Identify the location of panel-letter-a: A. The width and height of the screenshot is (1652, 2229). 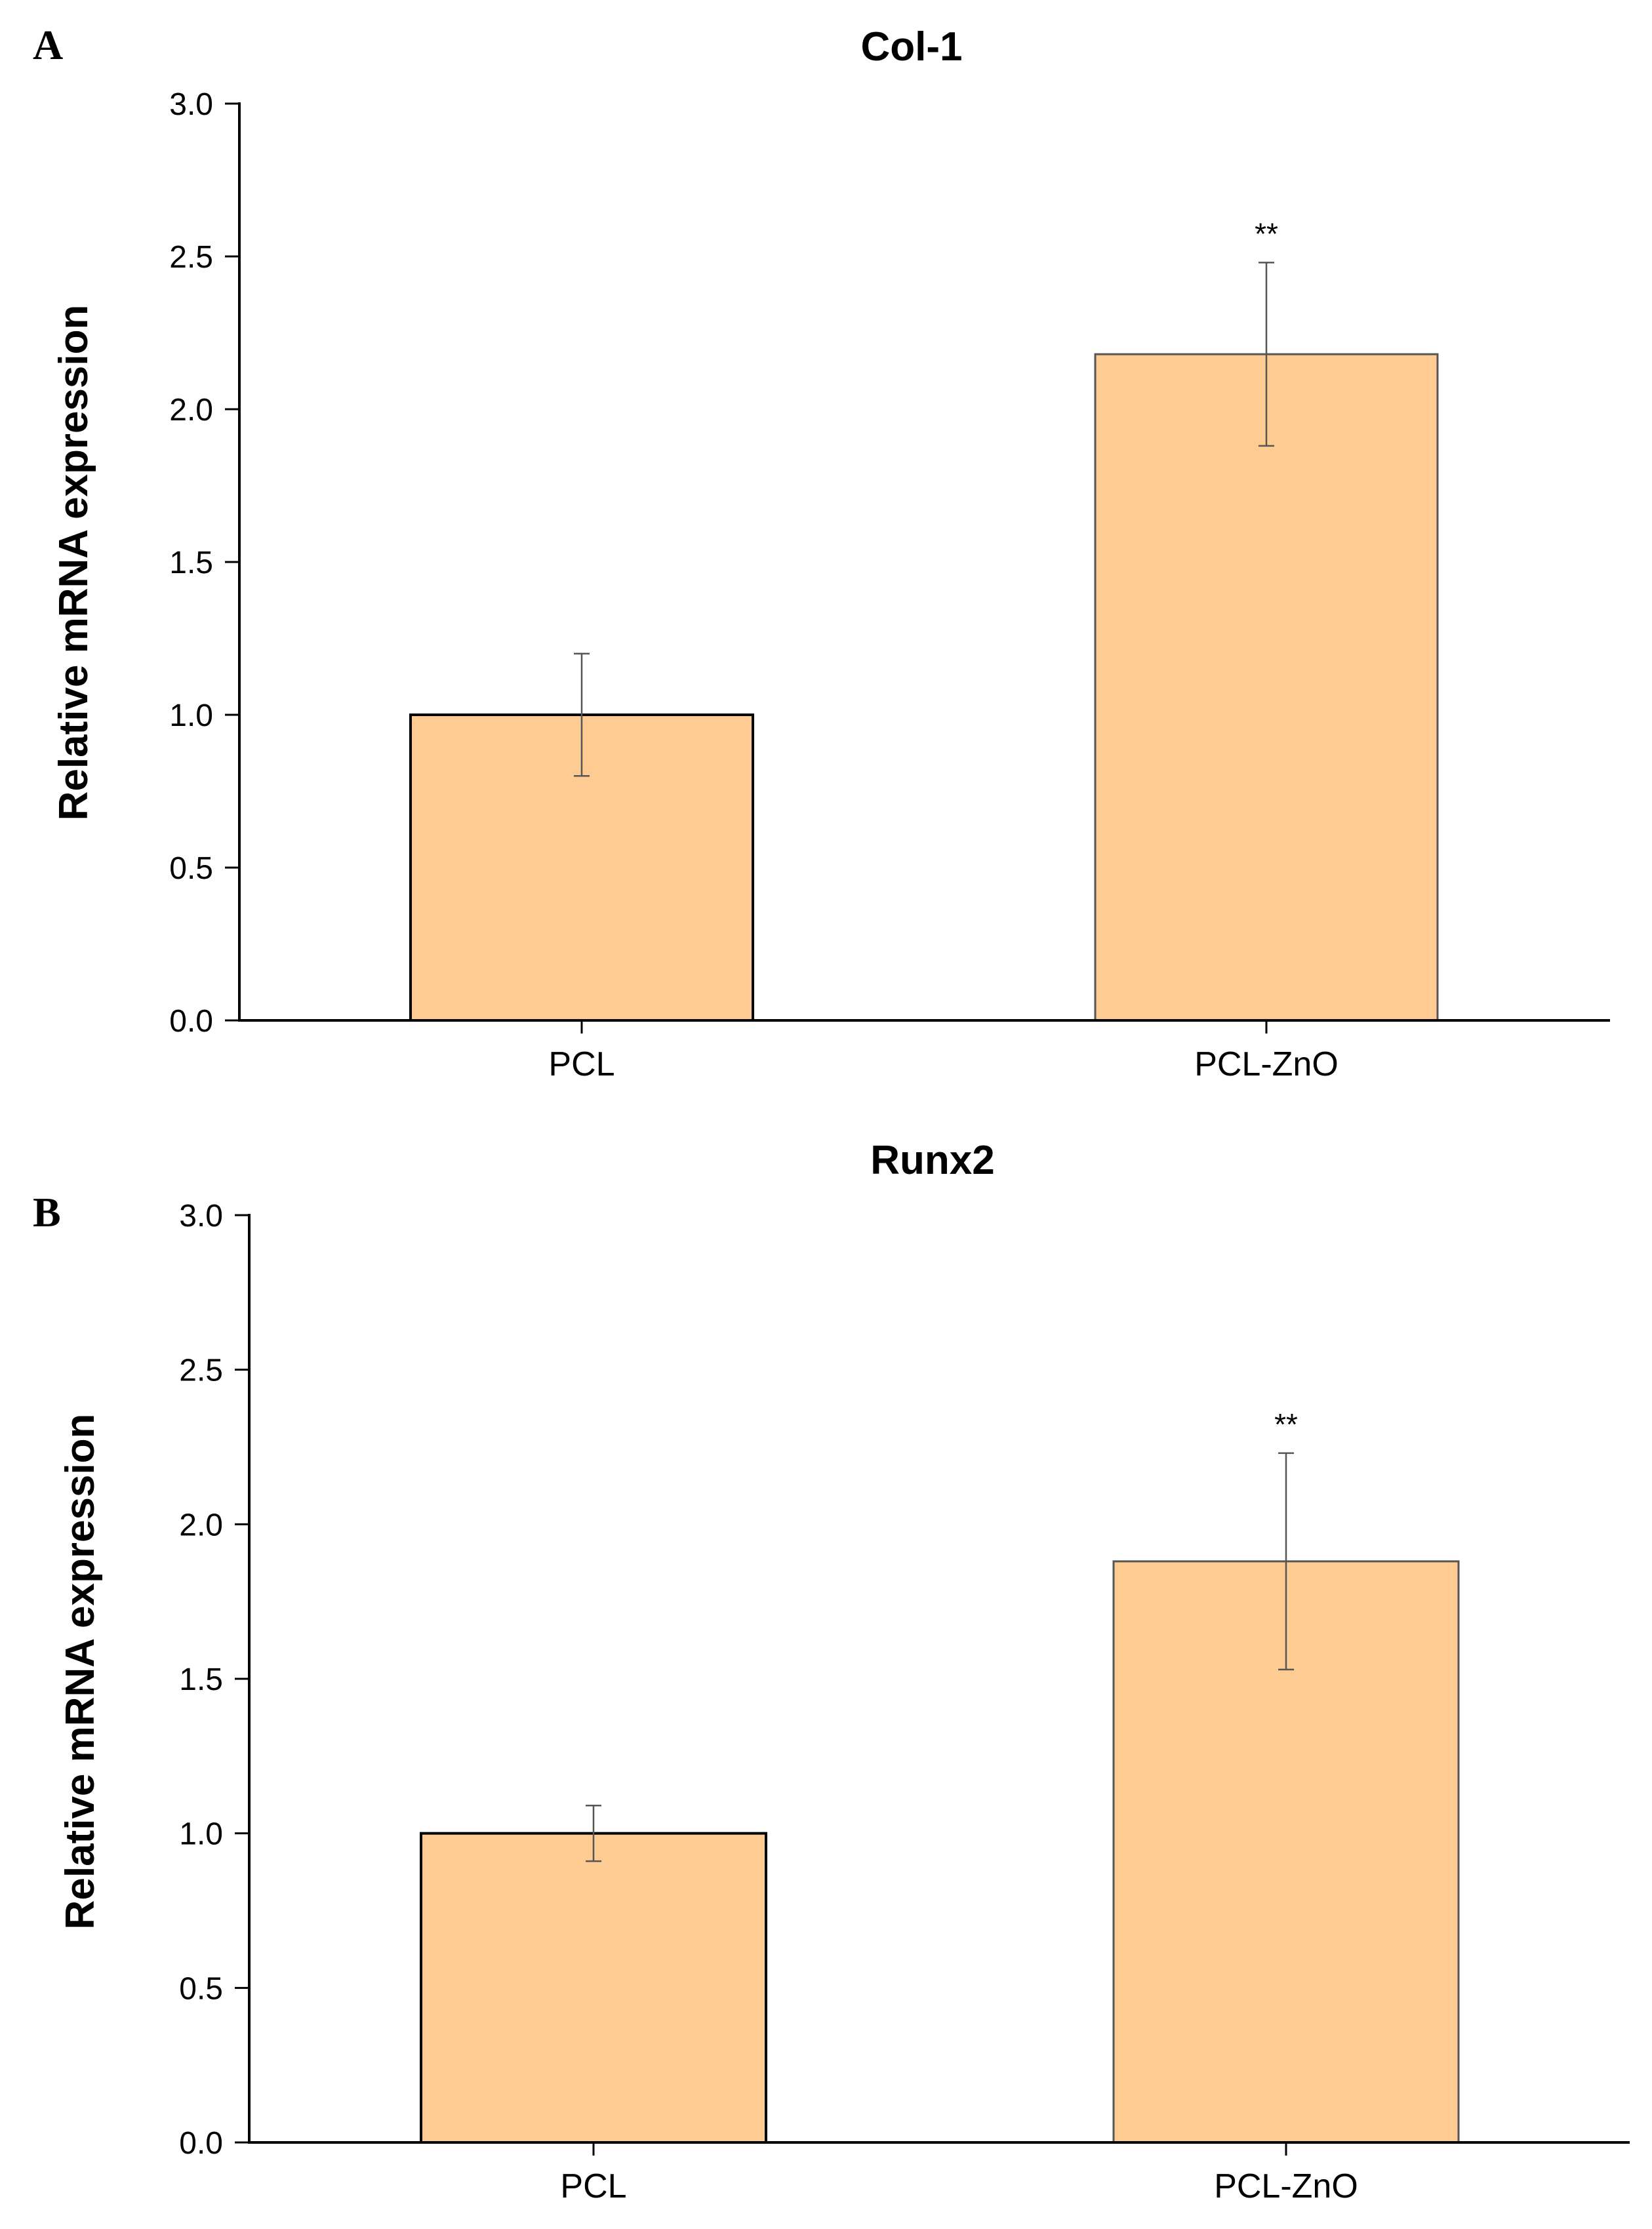
(48, 45).